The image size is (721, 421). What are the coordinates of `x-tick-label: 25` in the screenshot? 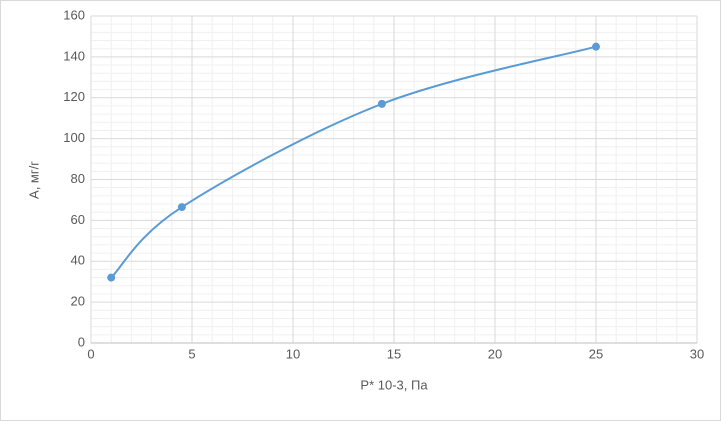 It's located at (596, 353).